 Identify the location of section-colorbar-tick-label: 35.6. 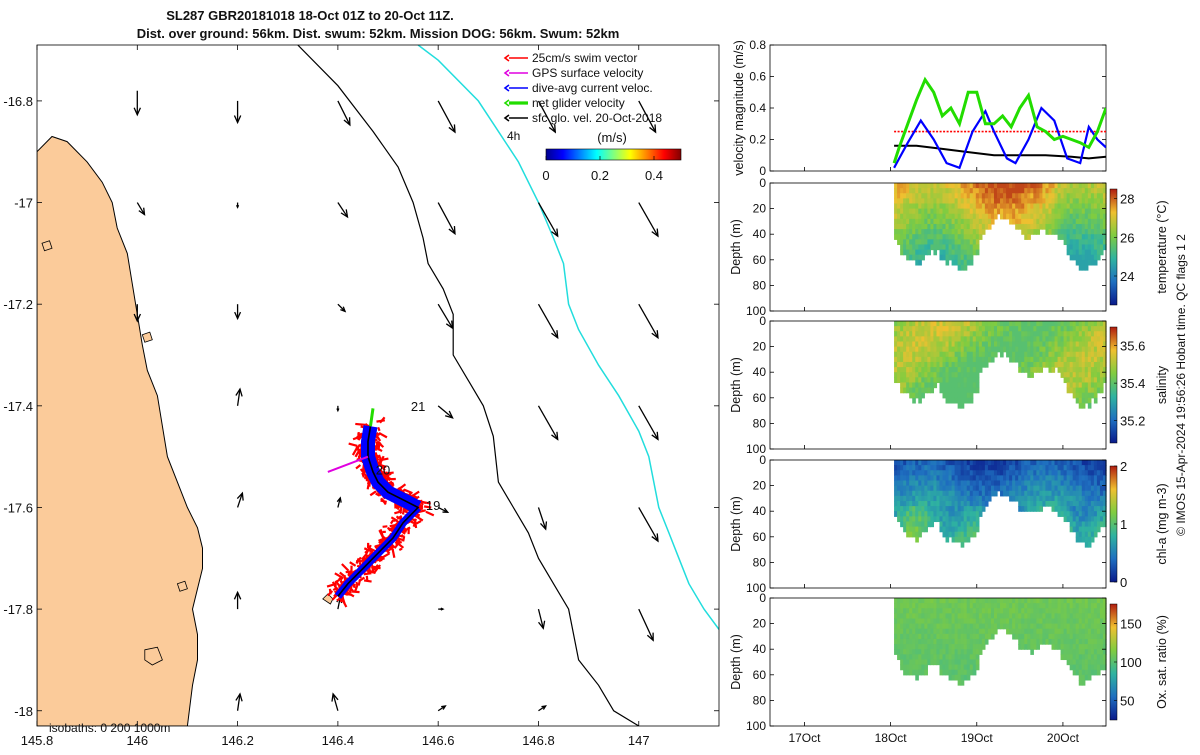
(1132, 346).